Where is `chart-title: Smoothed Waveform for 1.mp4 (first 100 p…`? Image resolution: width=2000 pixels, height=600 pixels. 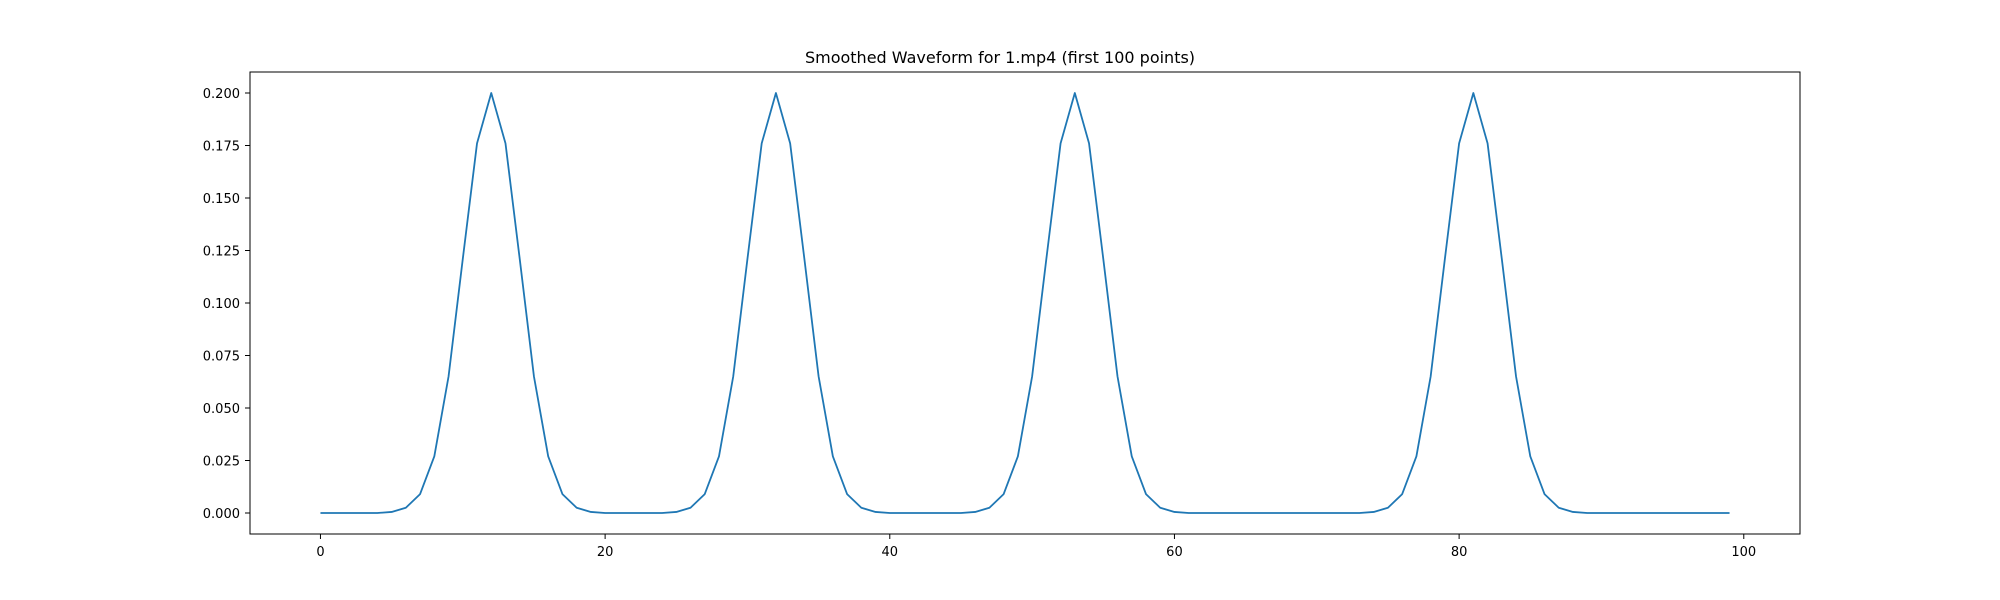 chart-title: Smoothed Waveform for 1.mp4 (first 100 p… is located at coordinates (1000, 57).